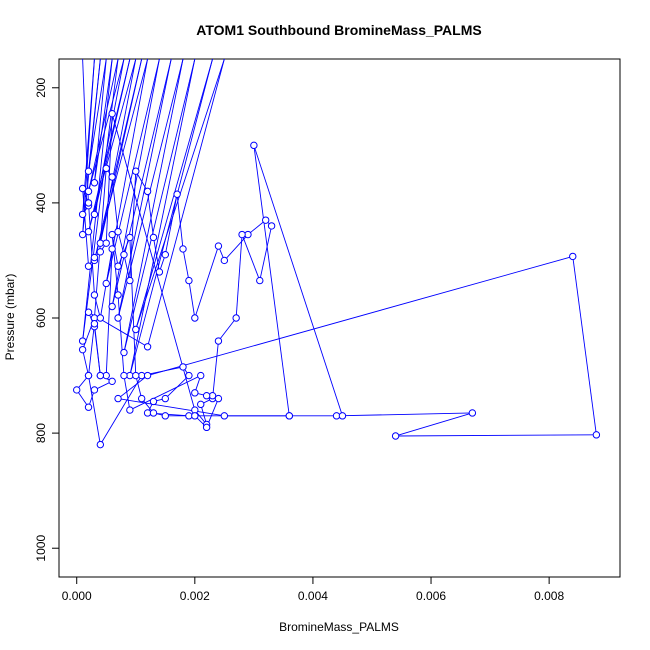 The image size is (650, 650). Describe the element at coordinates (195, 596) in the screenshot. I see `x-tick-label: 0.002` at that location.